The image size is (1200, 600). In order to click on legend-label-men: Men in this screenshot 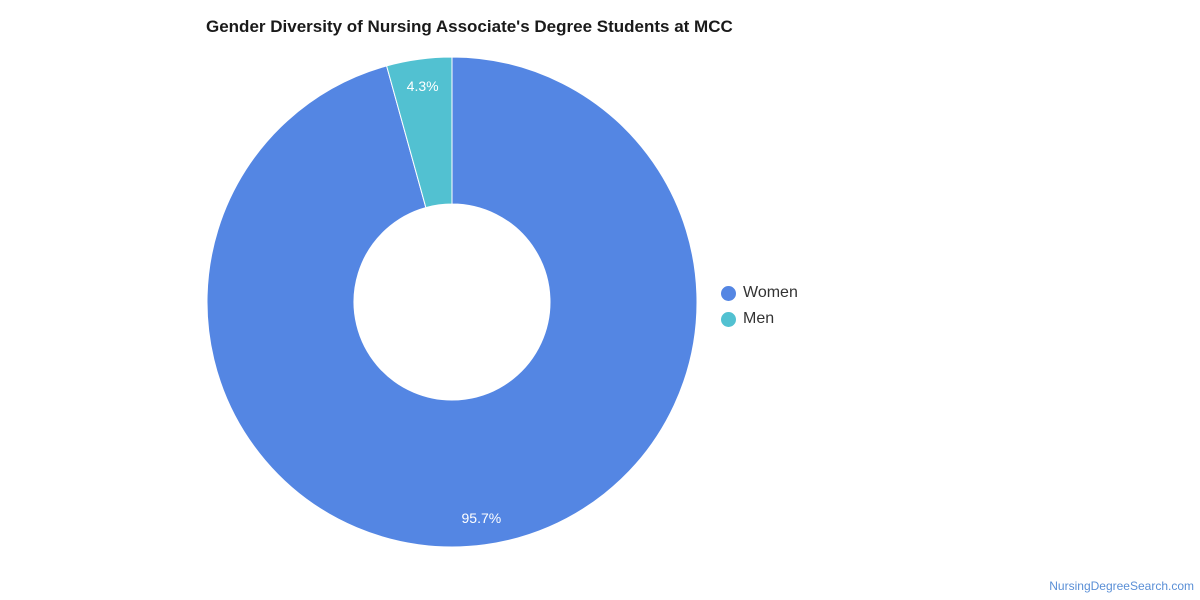, I will do `click(759, 318)`.